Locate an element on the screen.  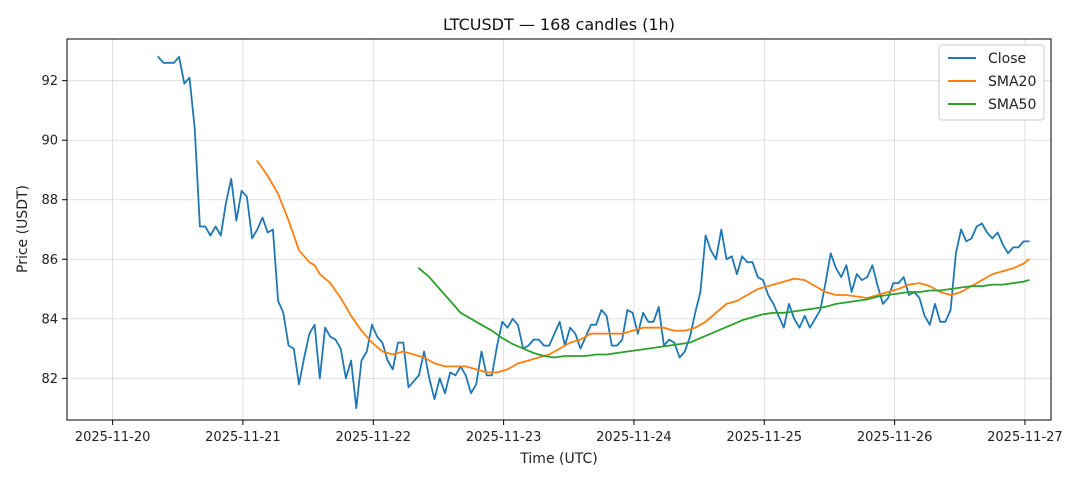
x-tick-label: 2025-11-23 is located at coordinates (504, 437).